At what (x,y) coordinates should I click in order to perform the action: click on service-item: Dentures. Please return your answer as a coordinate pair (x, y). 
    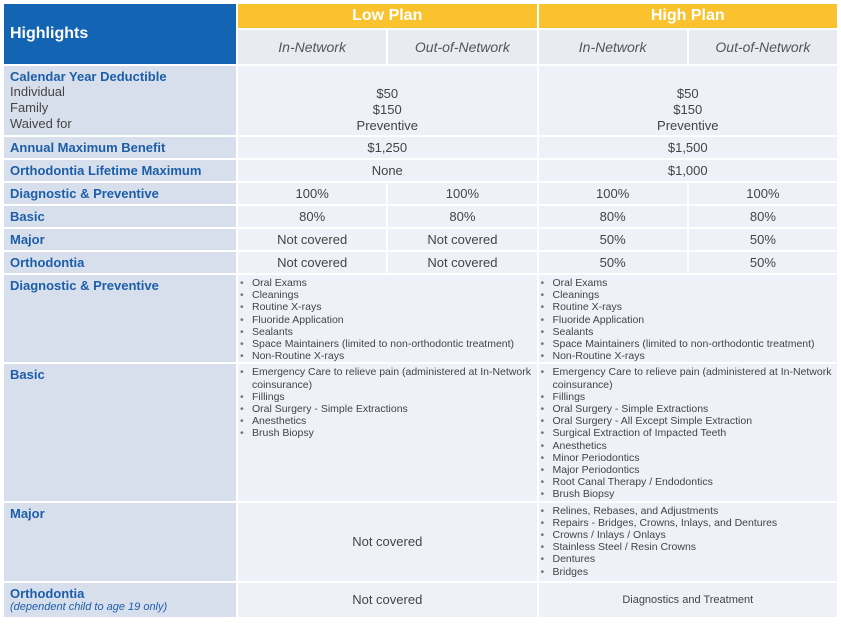
    Looking at the image, I should click on (689, 559).